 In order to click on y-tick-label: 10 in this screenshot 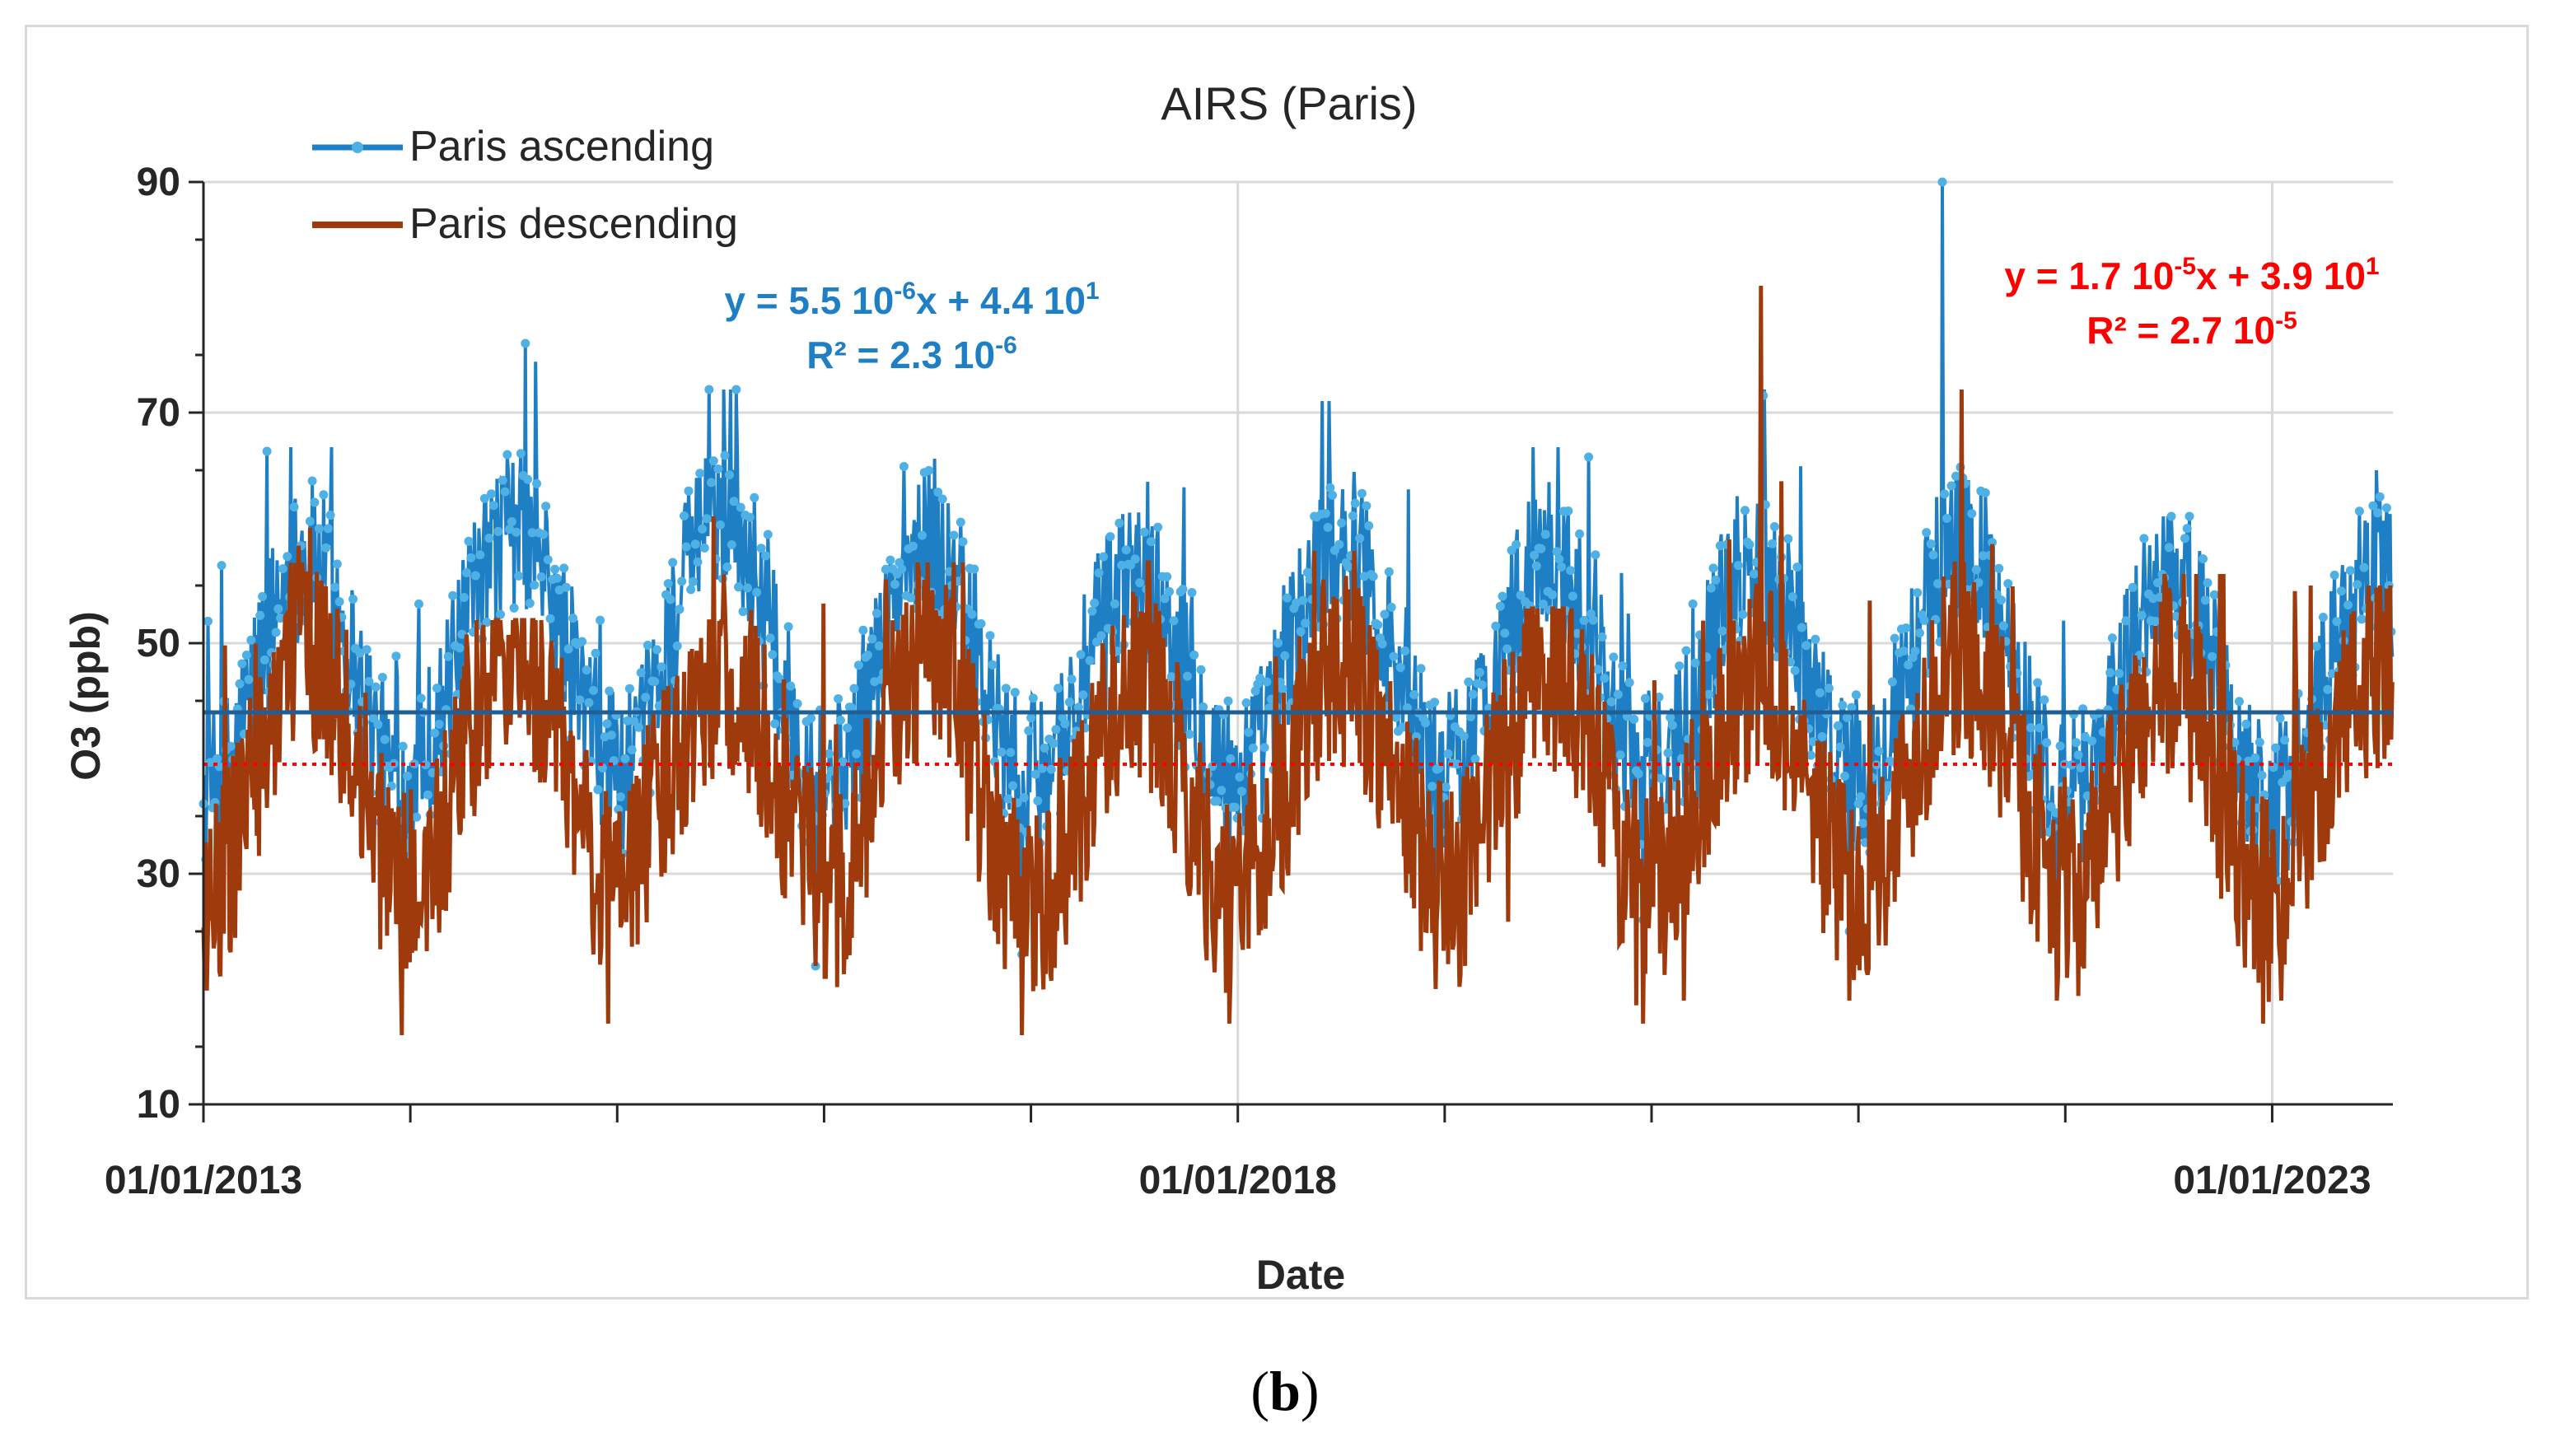, I will do `click(158, 1105)`.